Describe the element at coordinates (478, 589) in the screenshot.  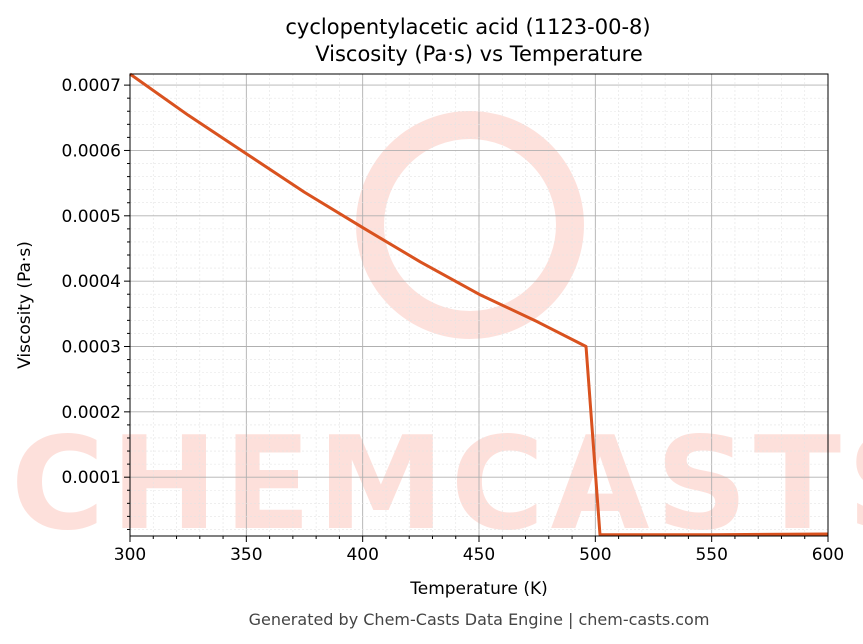
I see `x-axis-label: Temperature (K)` at that location.